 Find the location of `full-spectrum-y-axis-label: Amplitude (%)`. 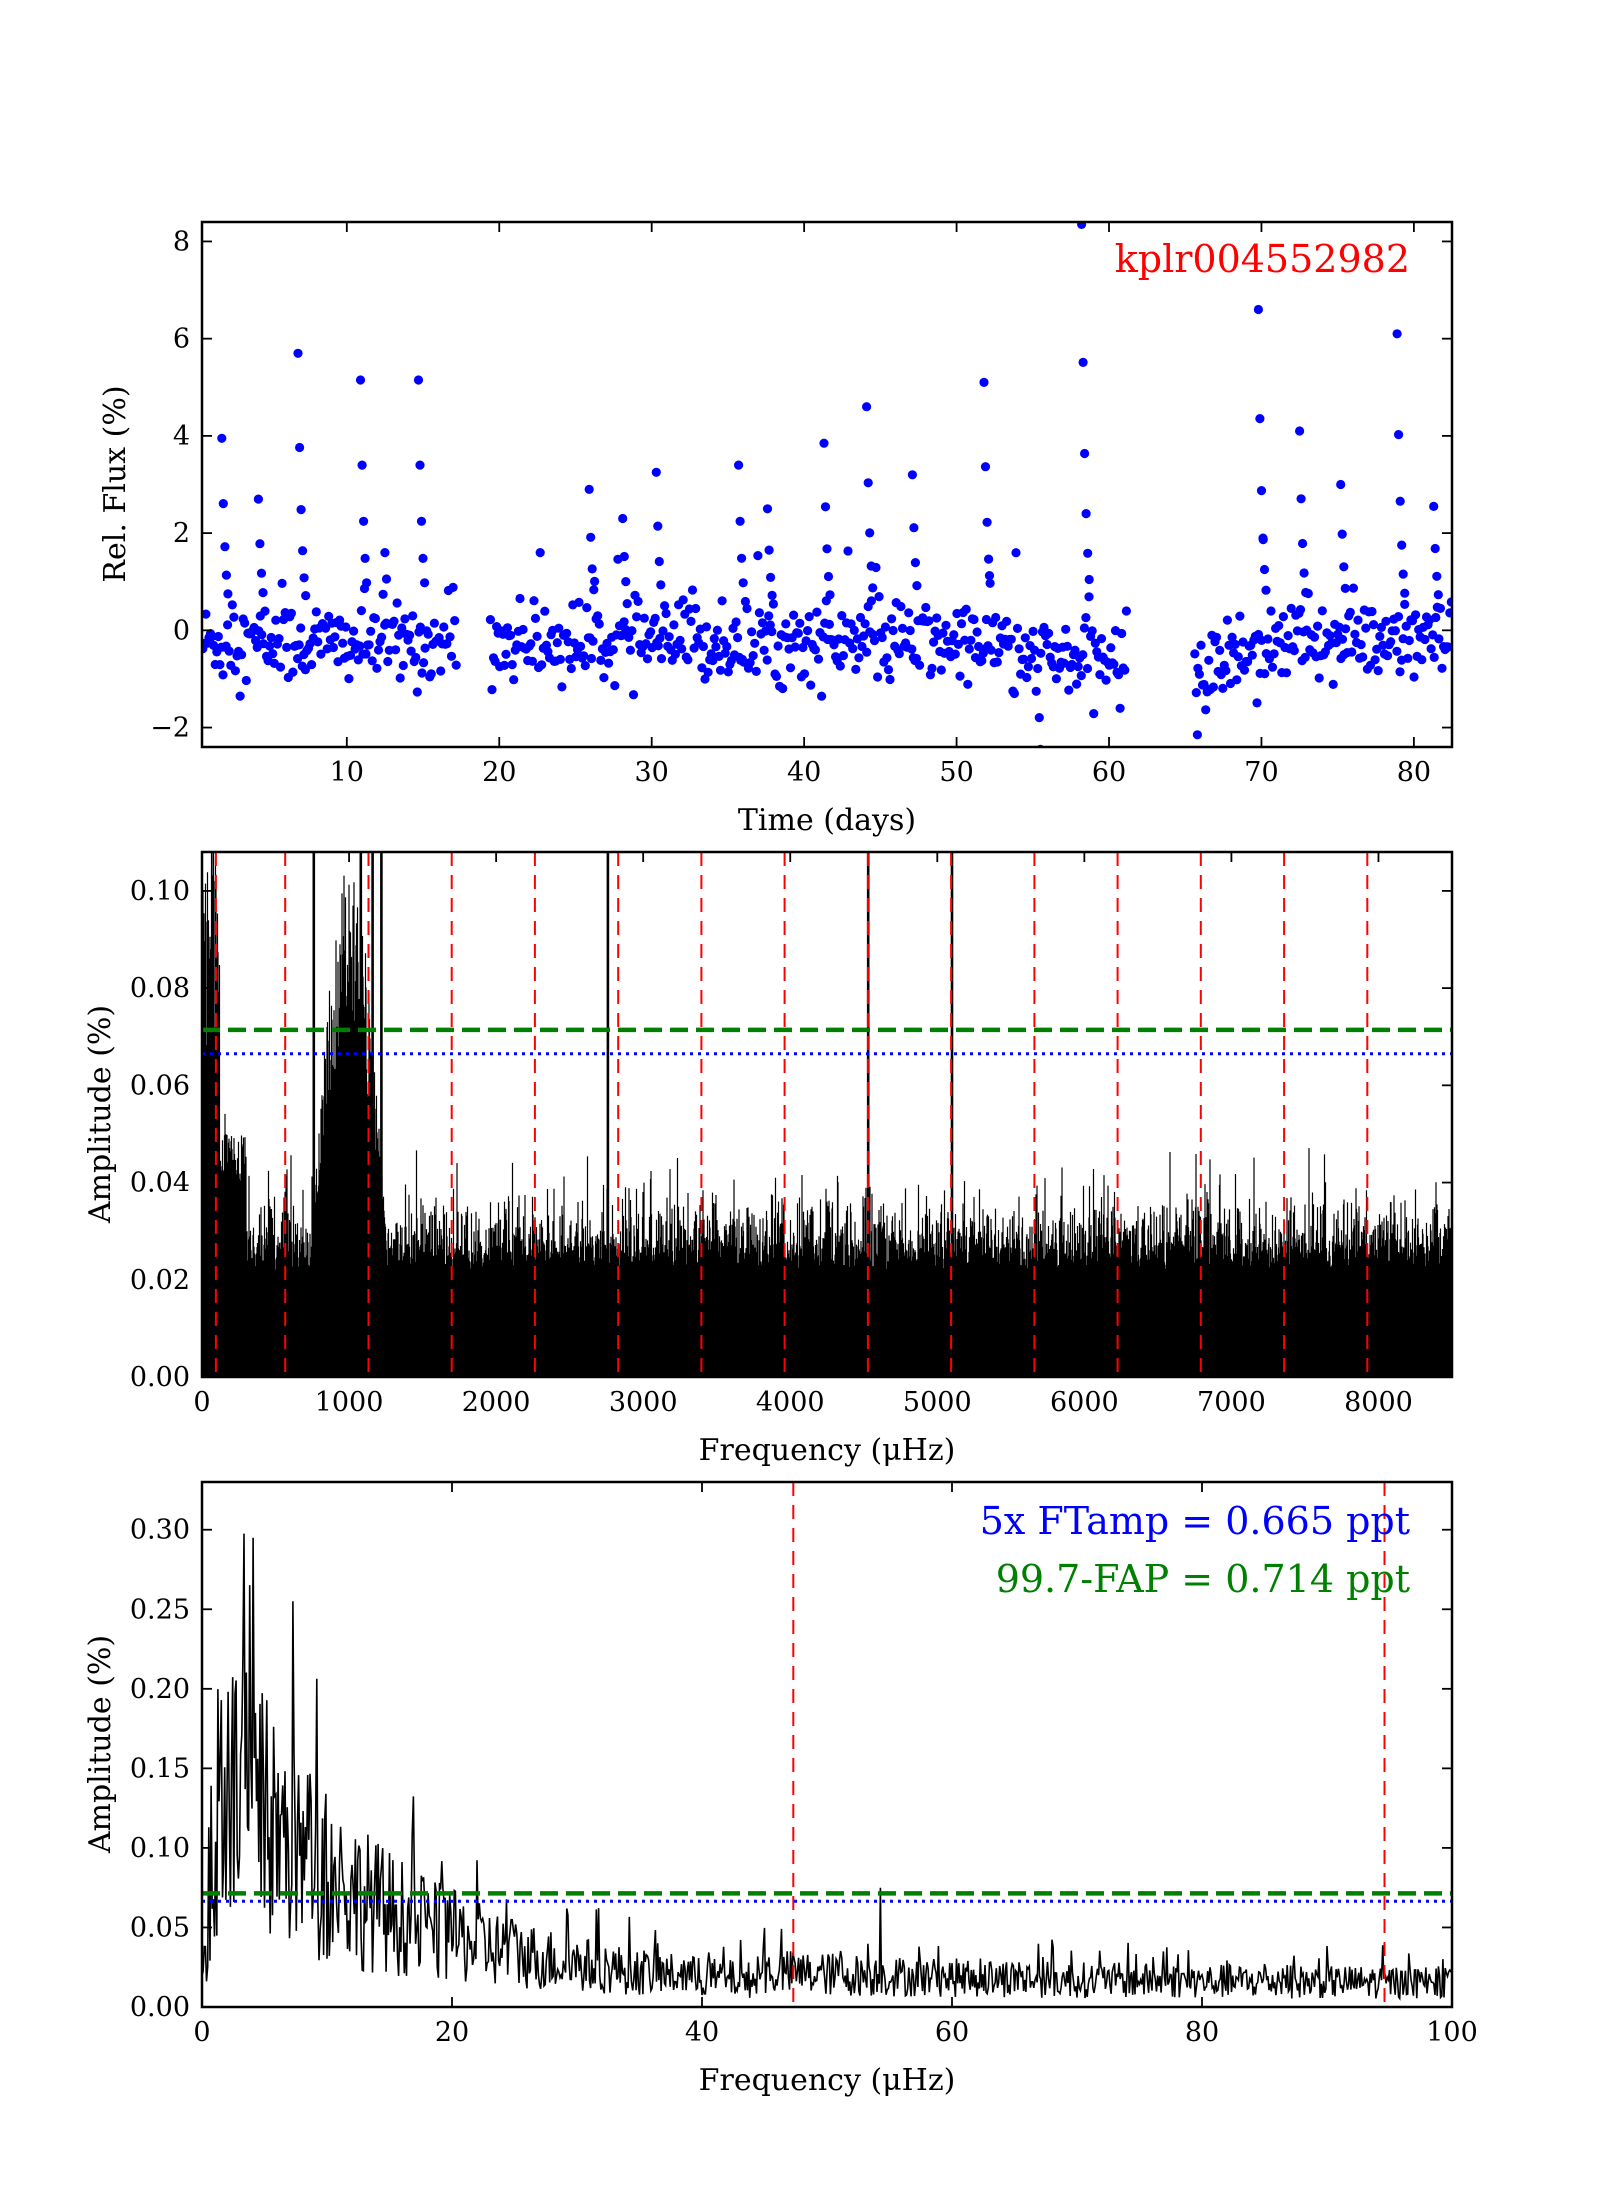

full-spectrum-y-axis-label: Amplitude (%) is located at coordinates (100, 1114).